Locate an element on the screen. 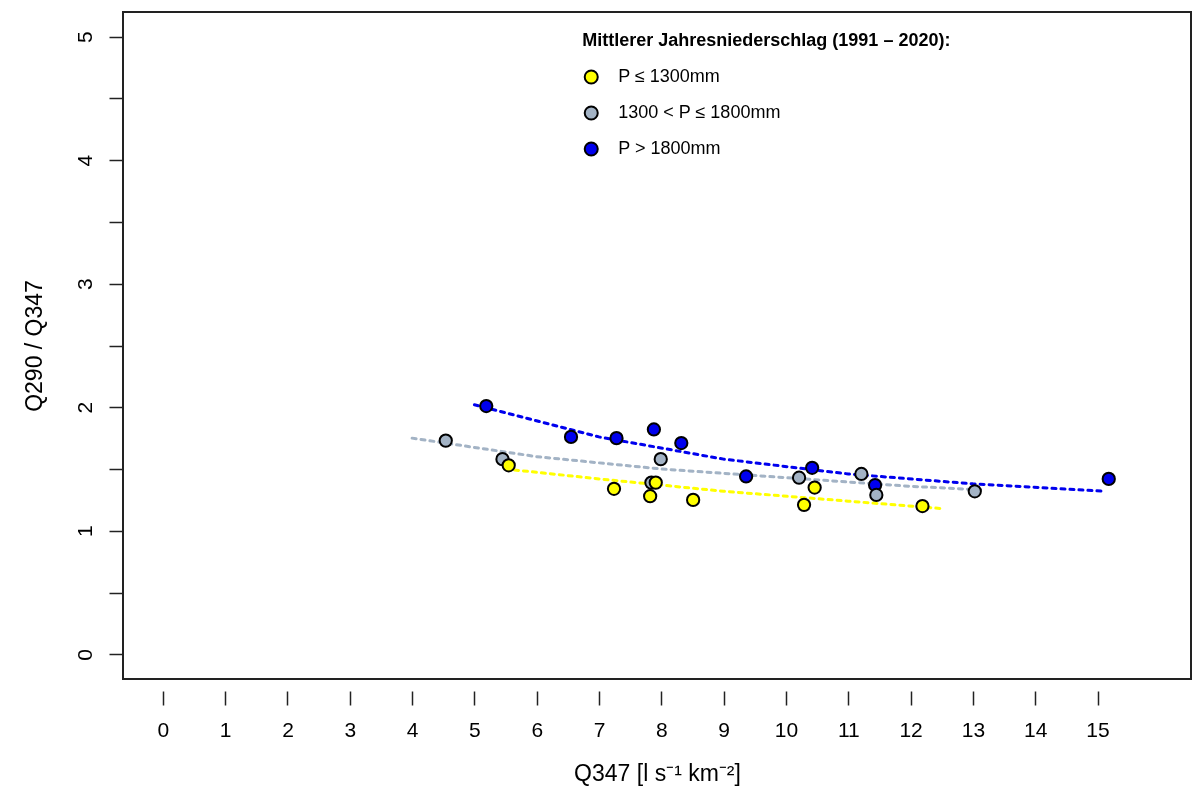 This screenshot has height=789, width=1195. y-tick-label: 1 is located at coordinates (84, 531).